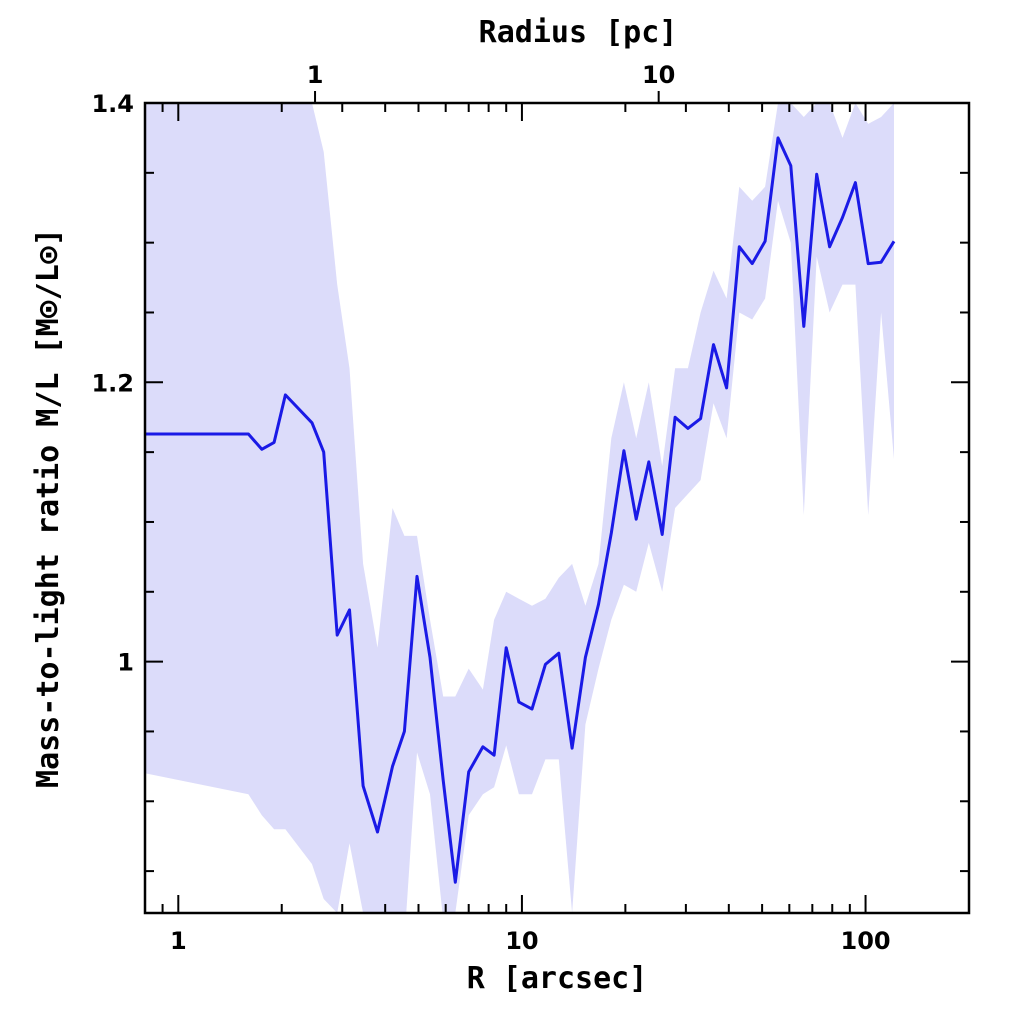 This screenshot has width=1024, height=1024. What do you see at coordinates (125, 663) in the screenshot?
I see `y-tick-label: 1` at bounding box center [125, 663].